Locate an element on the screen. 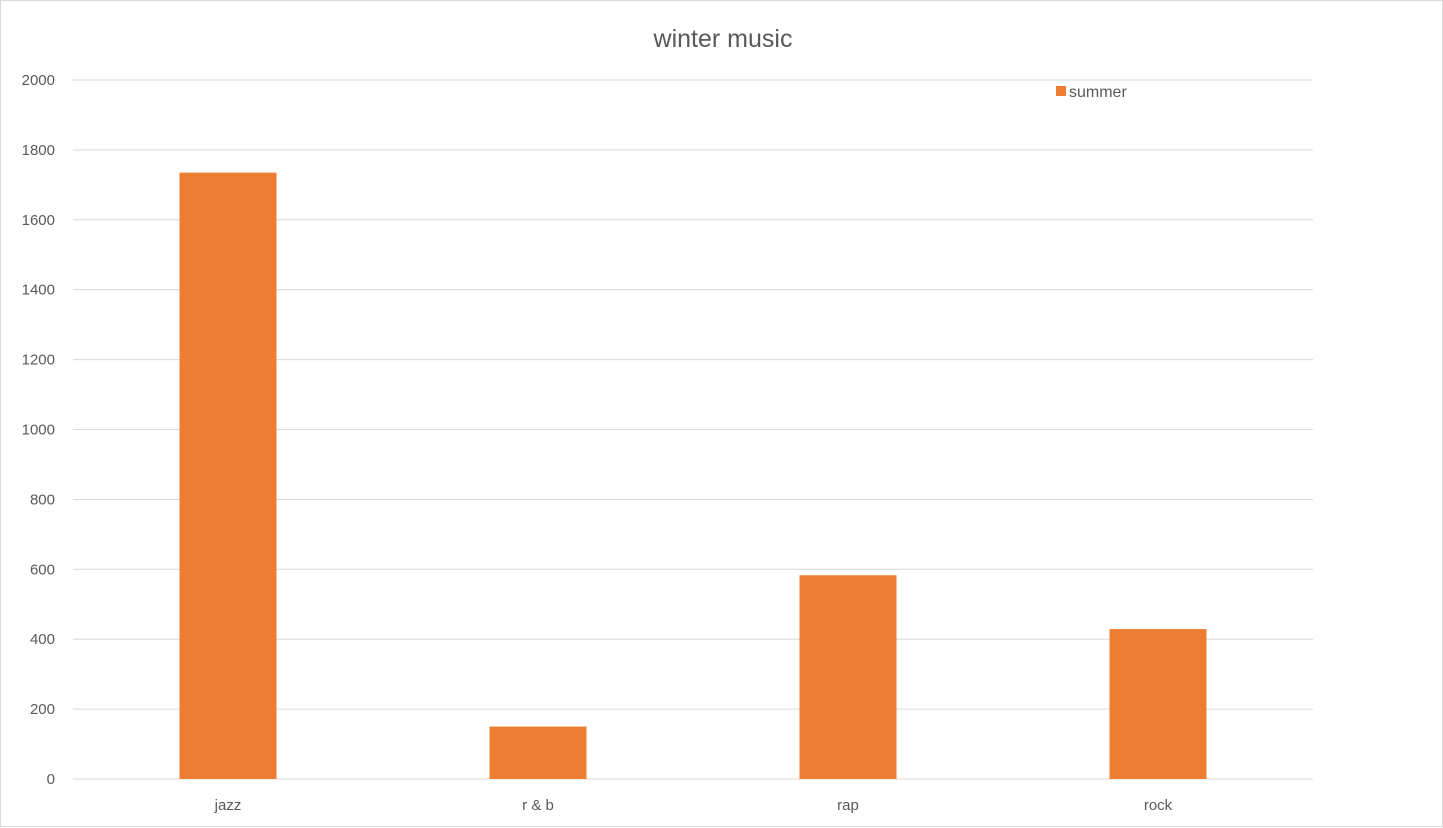 This screenshot has width=1443, height=828. legend: summer is located at coordinates (1091, 92).